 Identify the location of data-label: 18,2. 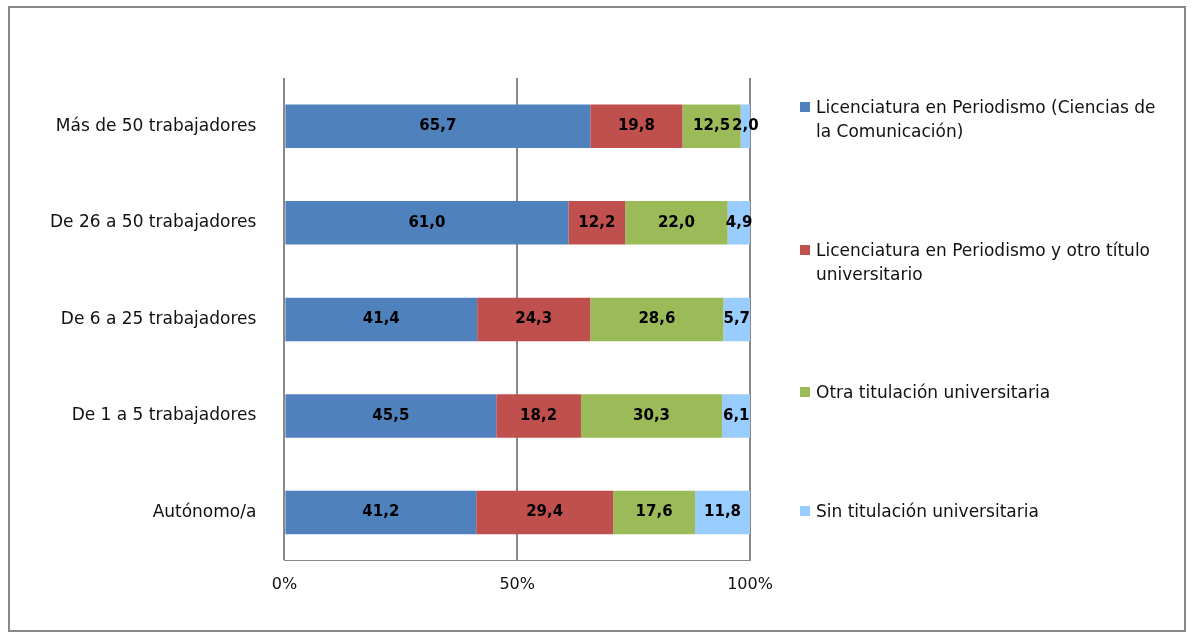
(539, 414).